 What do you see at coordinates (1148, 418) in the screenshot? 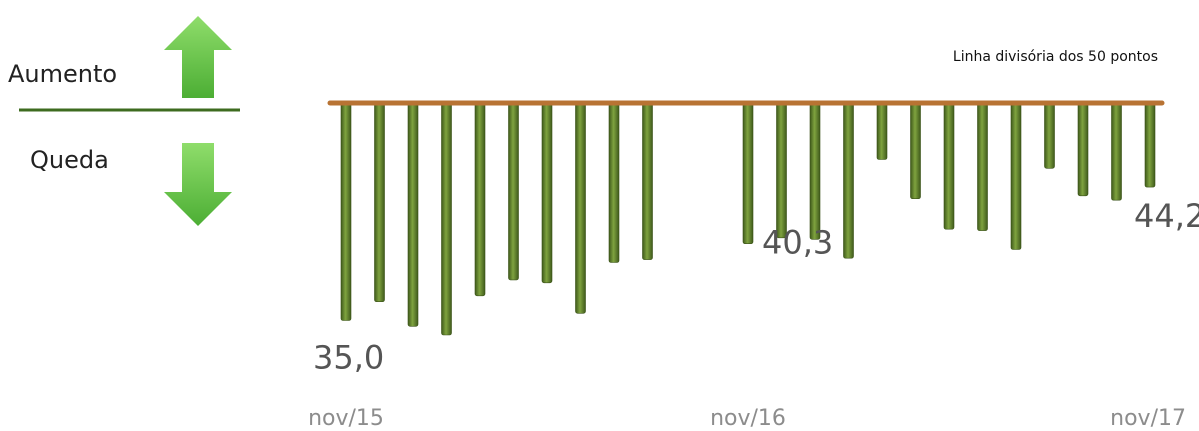
I see `x-tick-label: nov/17` at bounding box center [1148, 418].